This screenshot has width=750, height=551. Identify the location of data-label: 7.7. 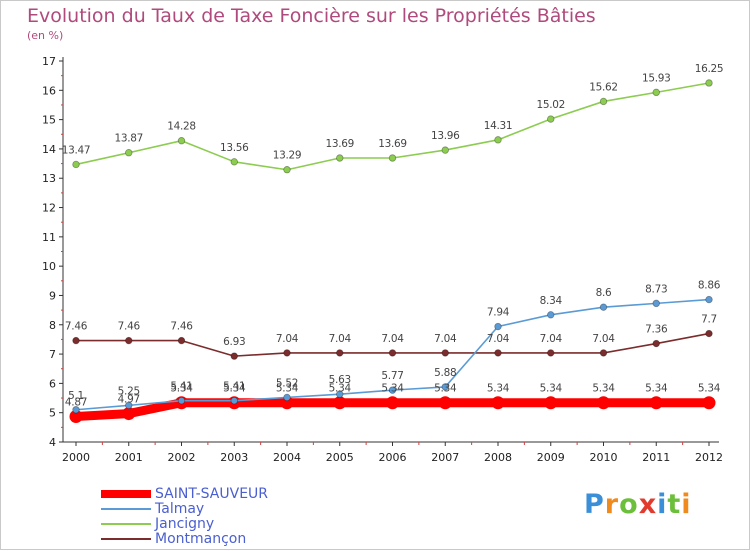
(709, 320).